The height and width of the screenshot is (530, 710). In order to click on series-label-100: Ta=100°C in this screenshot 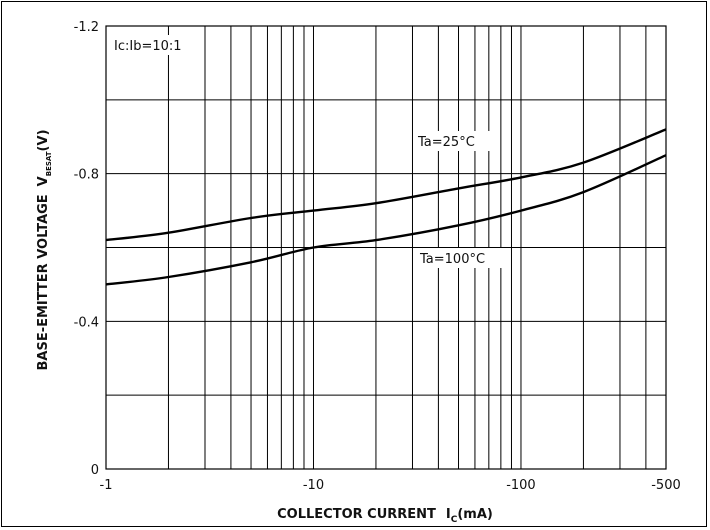, I will do `click(460, 258)`.